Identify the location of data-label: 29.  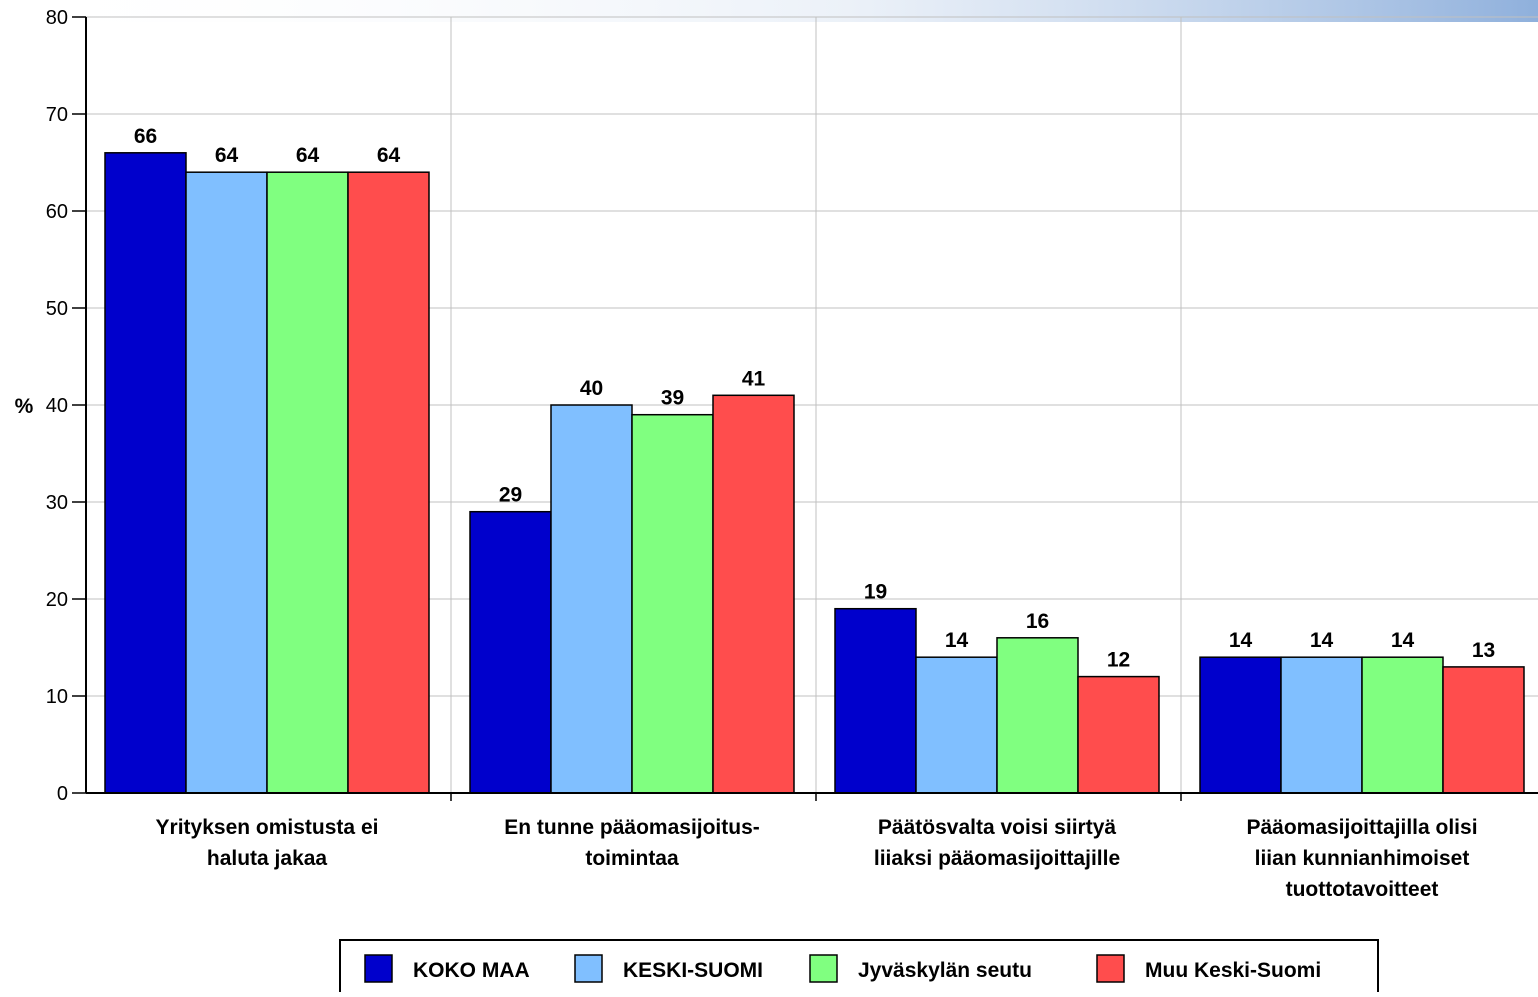
(510, 495).